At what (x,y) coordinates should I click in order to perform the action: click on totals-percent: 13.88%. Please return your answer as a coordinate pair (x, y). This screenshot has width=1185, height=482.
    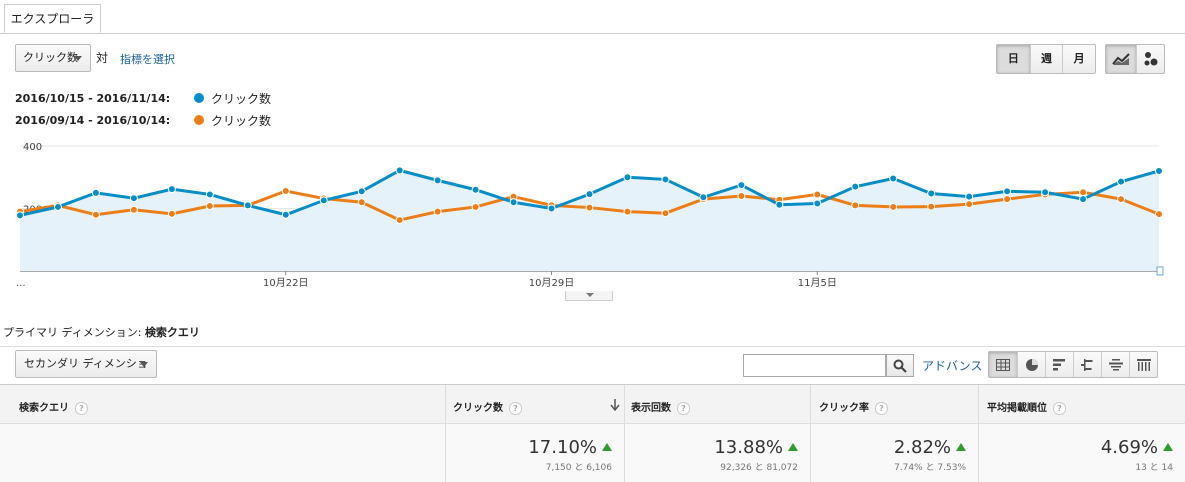
    Looking at the image, I should click on (756, 447).